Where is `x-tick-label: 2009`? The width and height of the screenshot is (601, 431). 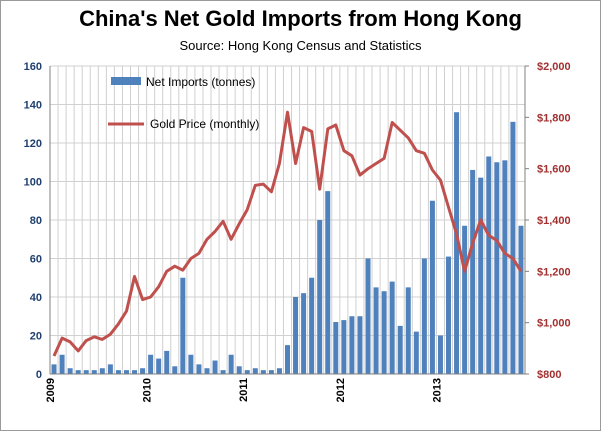
x-tick-label: 2009 is located at coordinates (51, 390).